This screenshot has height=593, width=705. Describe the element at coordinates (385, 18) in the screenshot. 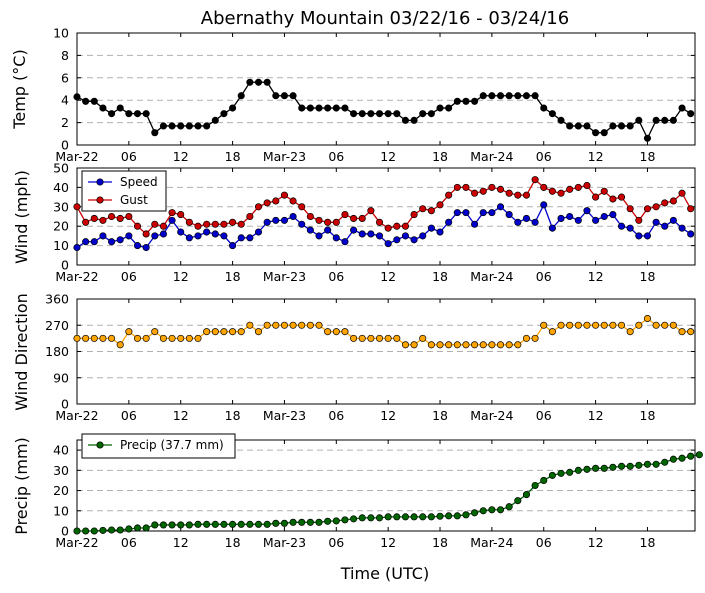

I see `chart-title: Abernathy Mountain 03/22/16 - 03/24/16` at that location.